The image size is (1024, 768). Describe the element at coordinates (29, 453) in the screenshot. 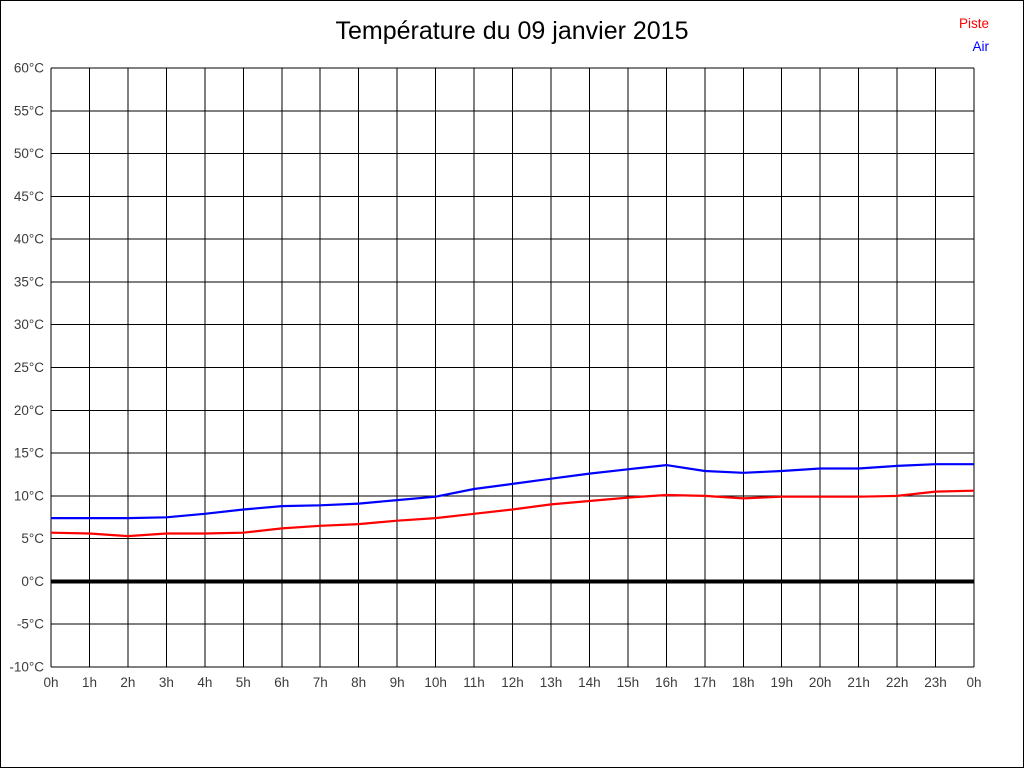

I see `y-tick-label: 15°C` at that location.